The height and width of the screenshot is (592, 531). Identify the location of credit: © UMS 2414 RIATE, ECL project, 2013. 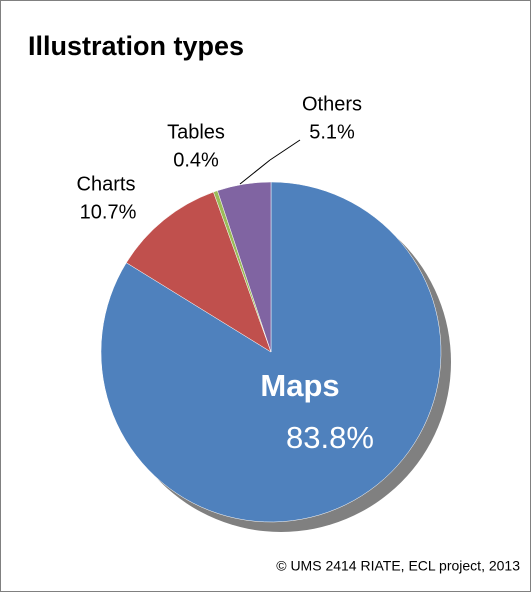
(398, 566).